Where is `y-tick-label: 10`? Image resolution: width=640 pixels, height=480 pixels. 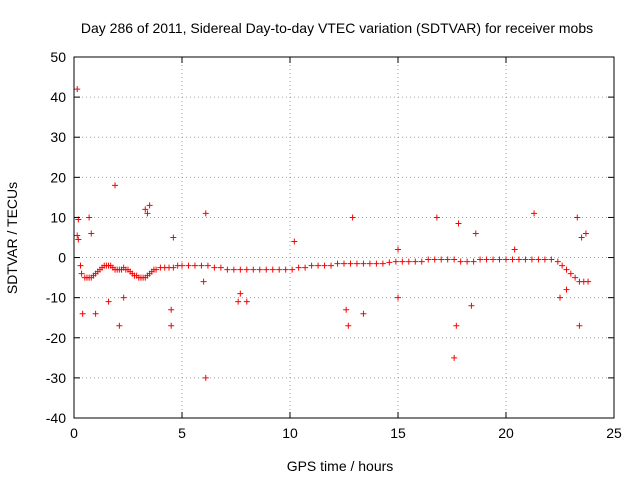
y-tick-label: 10 is located at coordinates (58, 217).